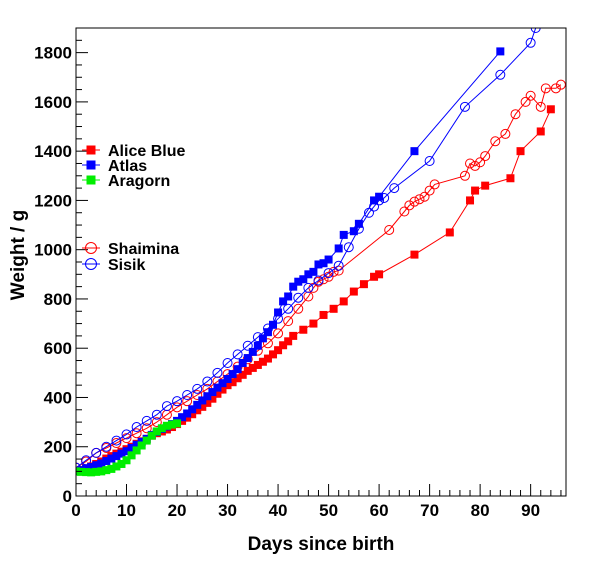 The width and height of the screenshot is (596, 572). Describe the element at coordinates (127, 166) in the screenshot. I see `legend-label: Atlas` at that location.